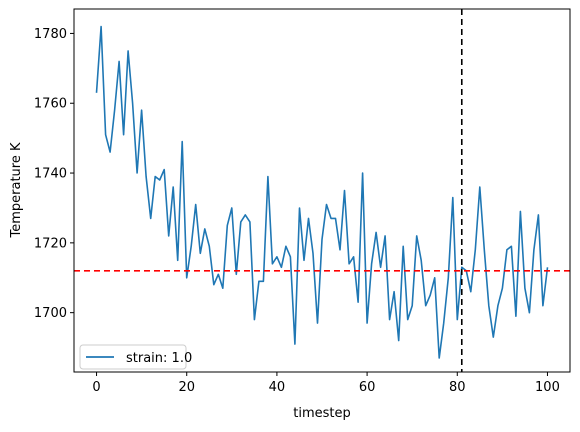 The width and height of the screenshot is (580, 432). Describe the element at coordinates (457, 387) in the screenshot. I see `x-tick-label: 80` at that location.